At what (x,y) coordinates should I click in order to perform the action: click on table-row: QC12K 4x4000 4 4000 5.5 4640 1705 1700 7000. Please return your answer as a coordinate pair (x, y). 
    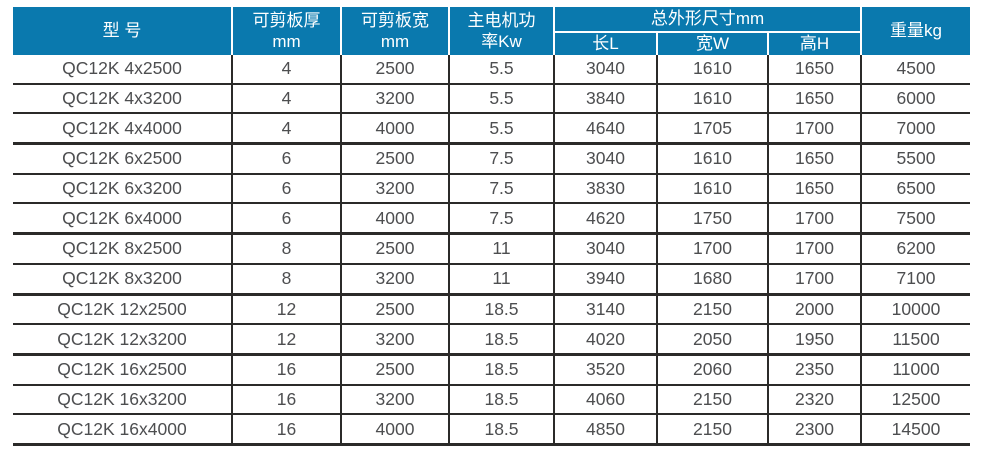
    Looking at the image, I should click on (492, 129).